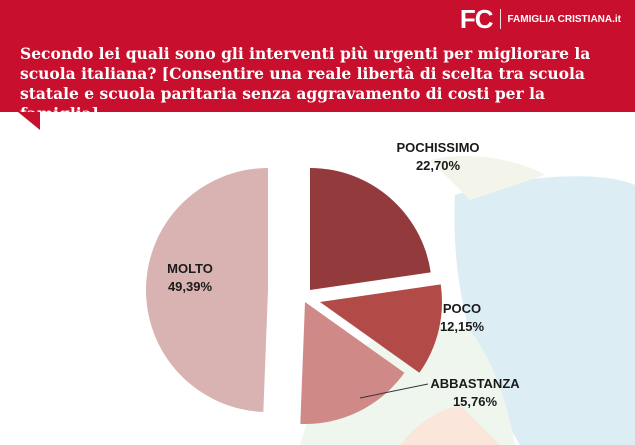 This screenshot has width=635, height=445. What do you see at coordinates (370, 229) in the screenshot?
I see `slice-pochissimo` at bounding box center [370, 229].